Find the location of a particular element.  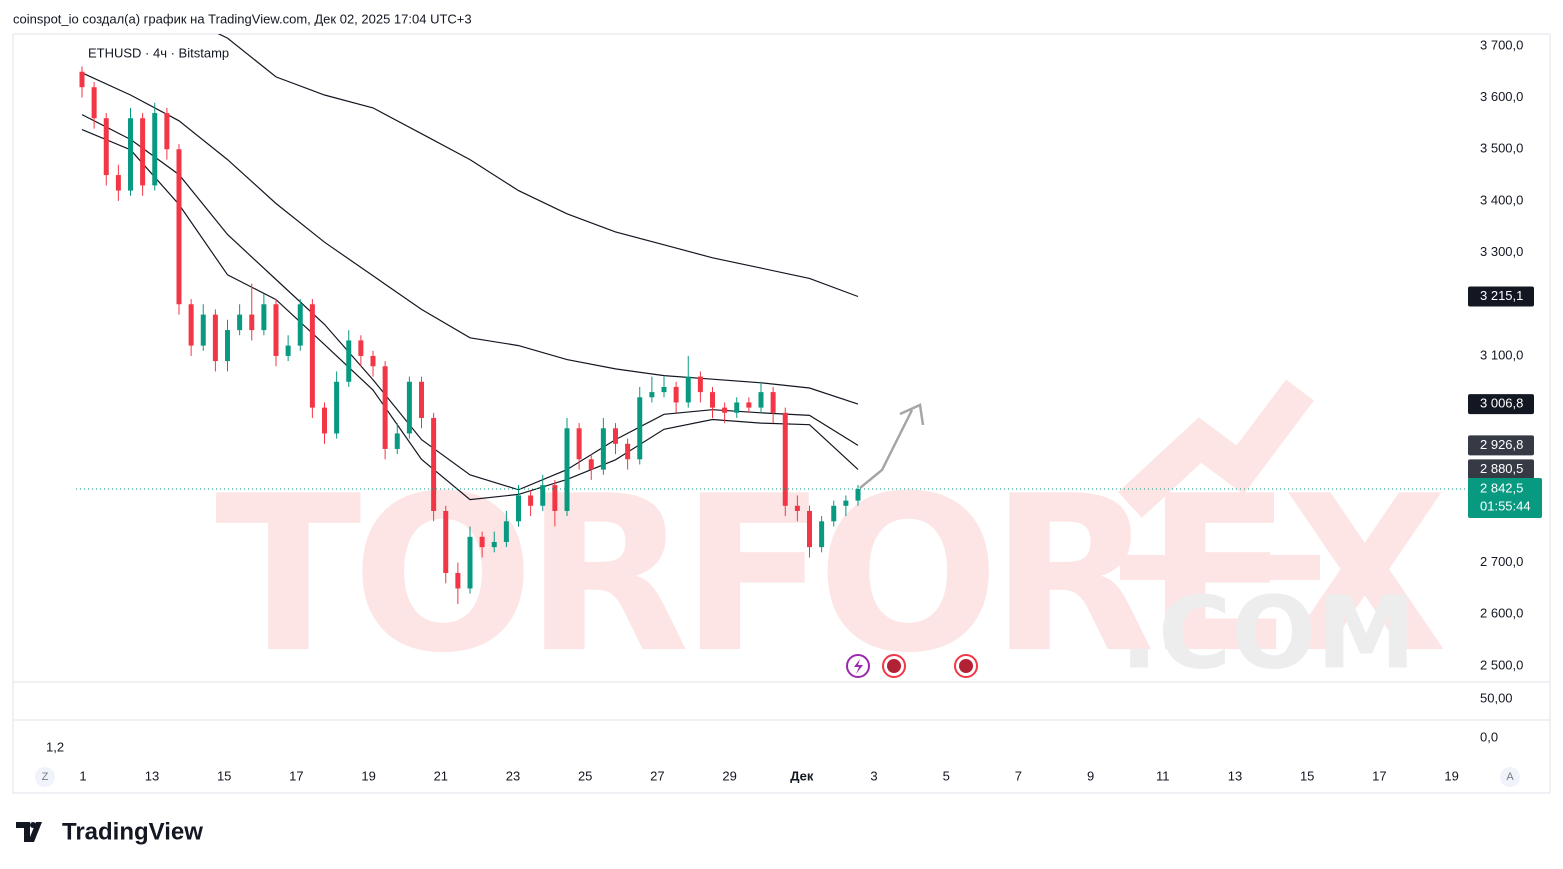

x-tick-label: 5 is located at coordinates (946, 775).